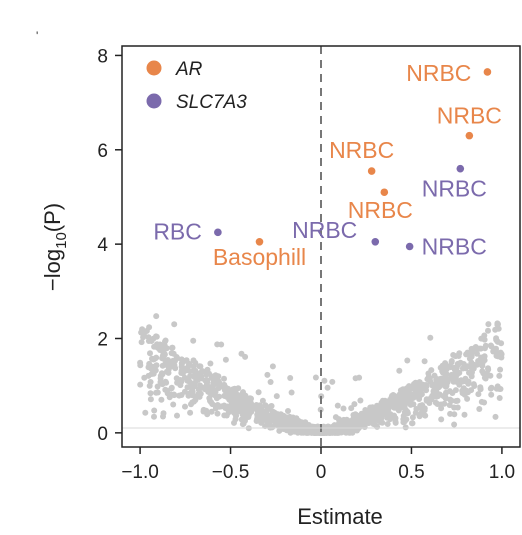 The image size is (522, 535). I want to click on x-tick-label: −1.0, so click(140, 472).